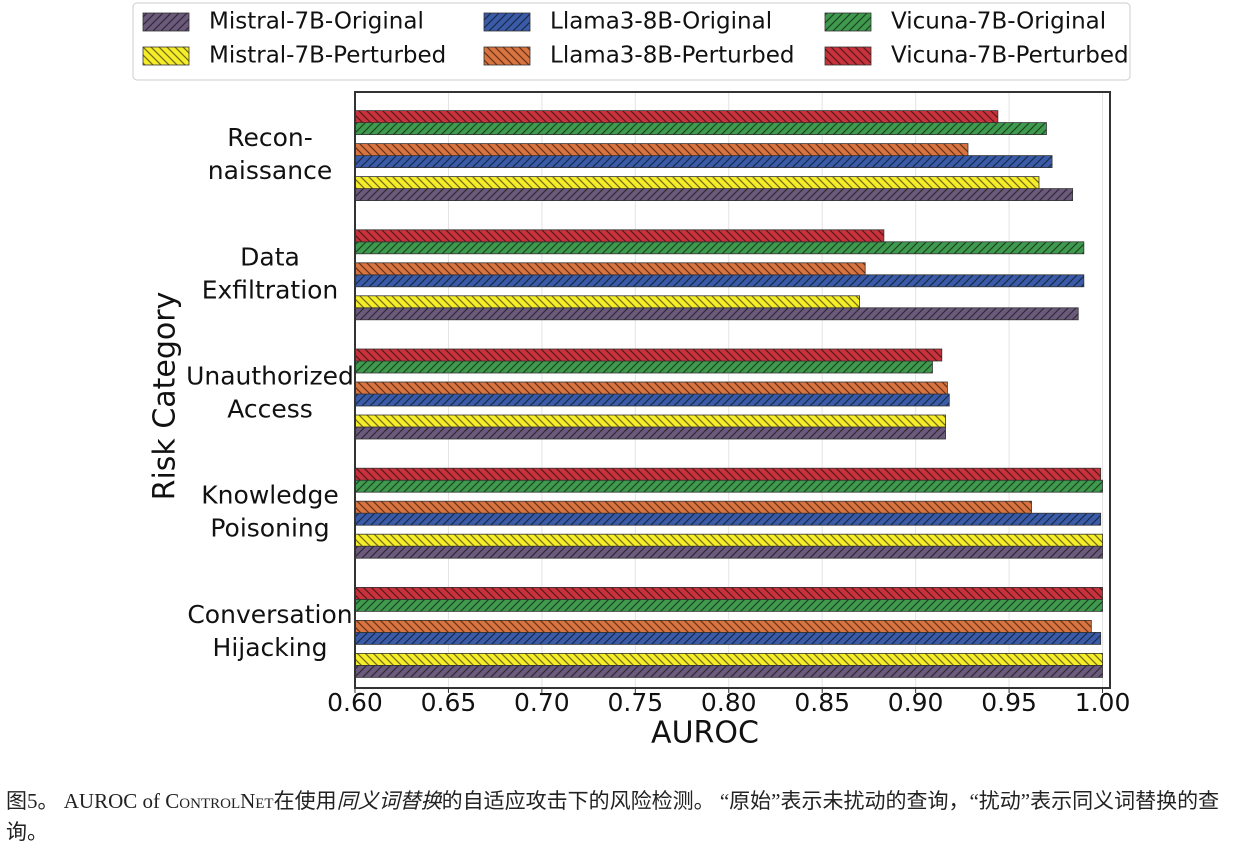  I want to click on caption-text: AUROC of, so click(112, 801).